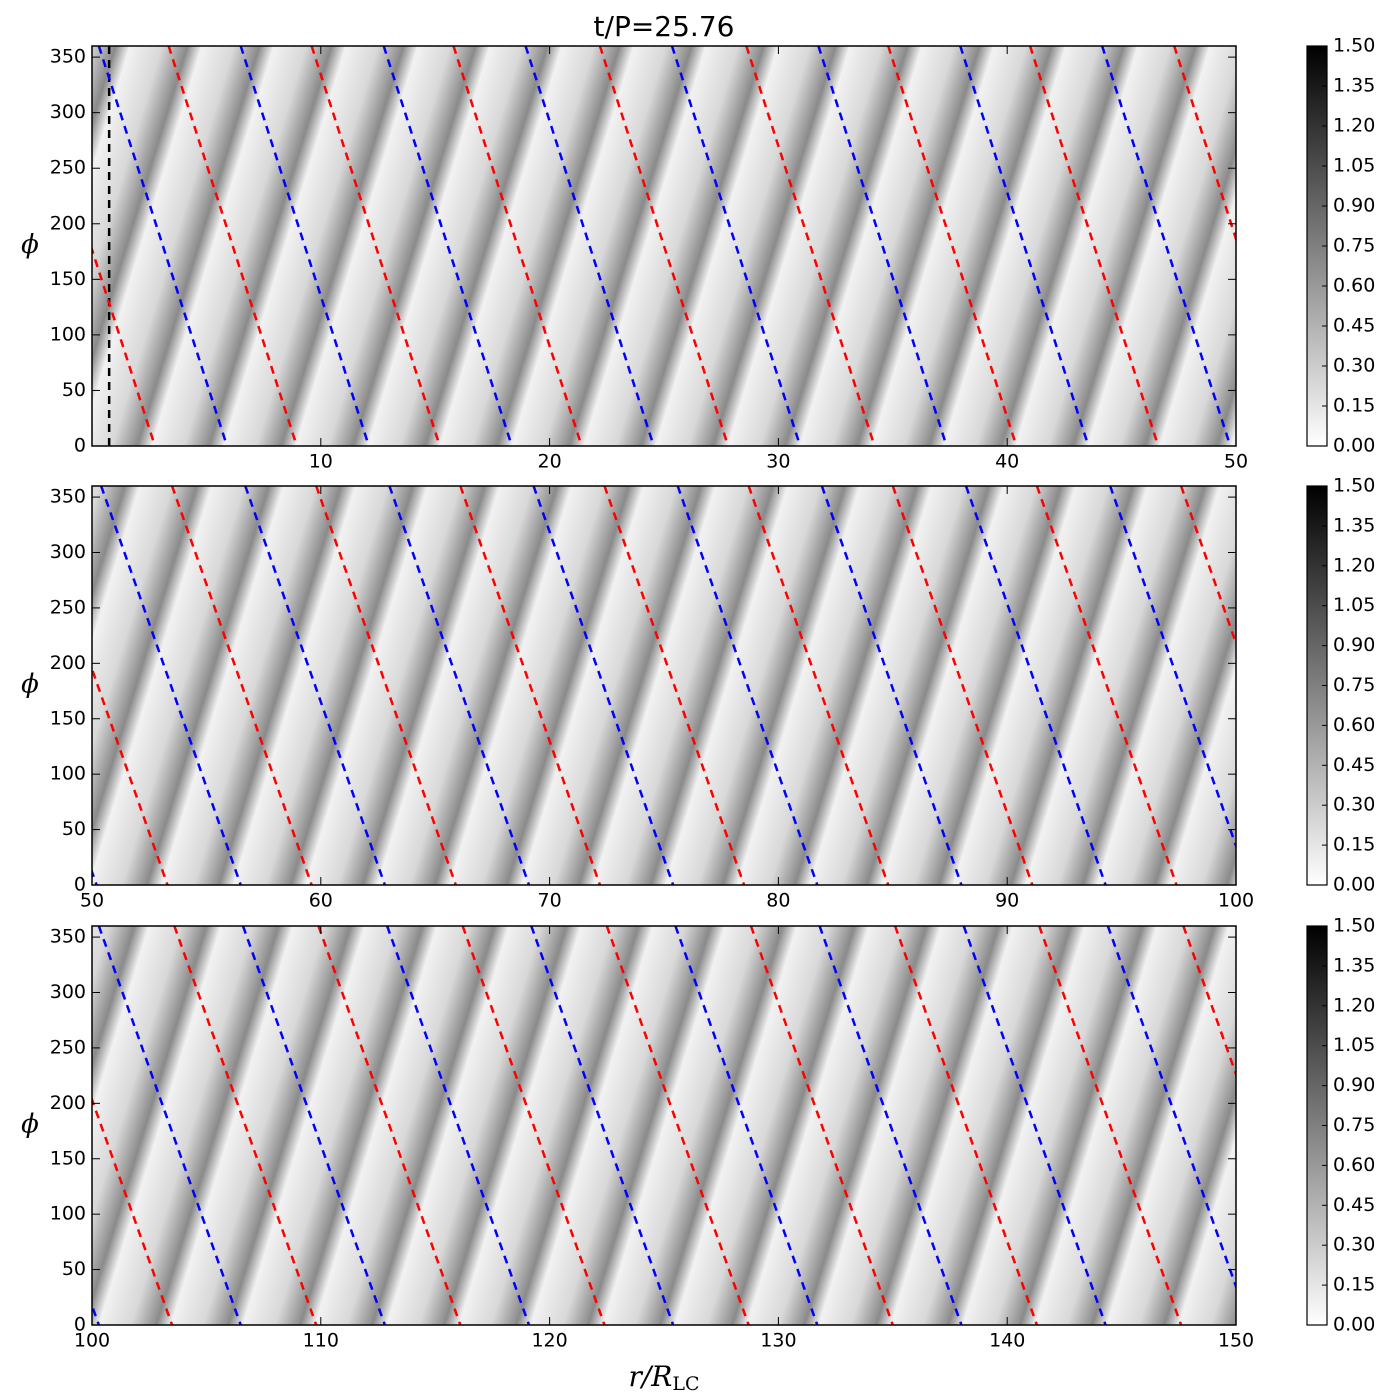 This screenshot has height=1400, width=1381. Describe the element at coordinates (1007, 1341) in the screenshot. I see `x-tick-label: 140` at that location.